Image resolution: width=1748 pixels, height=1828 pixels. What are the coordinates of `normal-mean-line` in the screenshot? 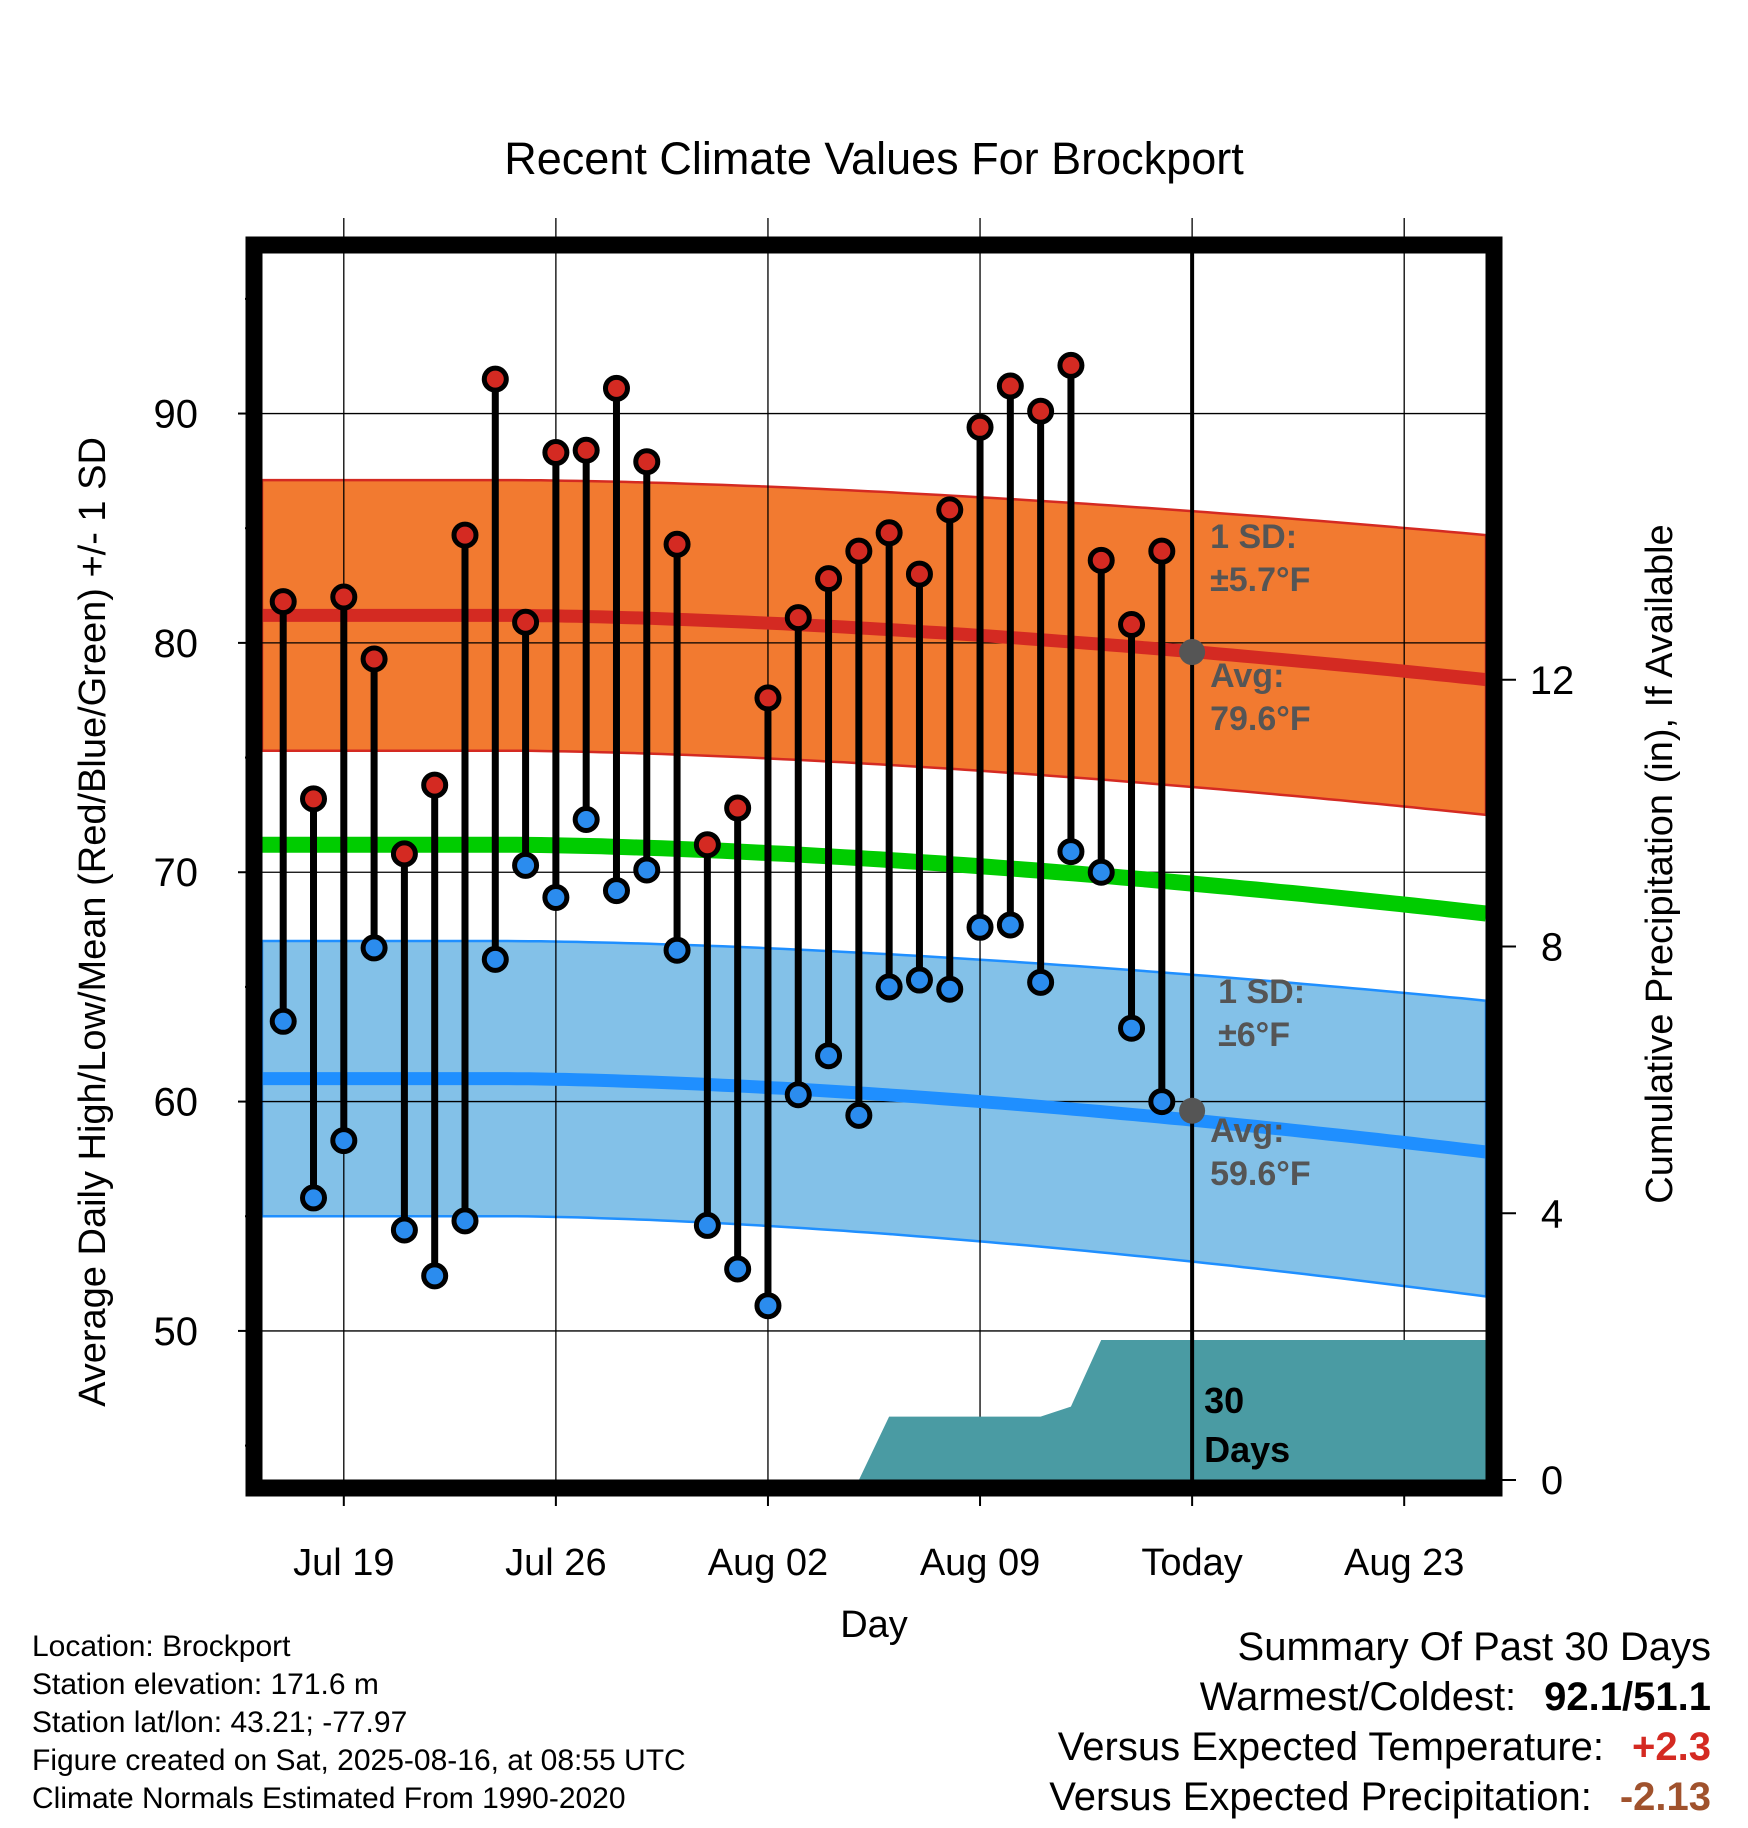 It's located at (874, 879).